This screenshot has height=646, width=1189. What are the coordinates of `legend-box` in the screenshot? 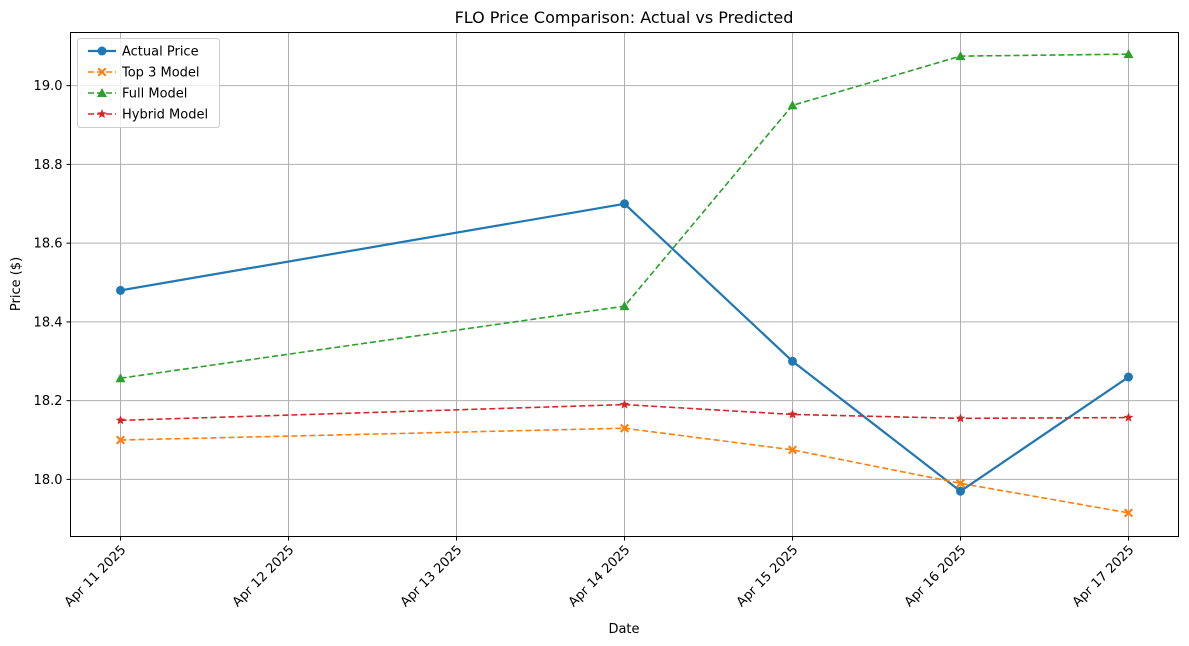 It's located at (148, 83).